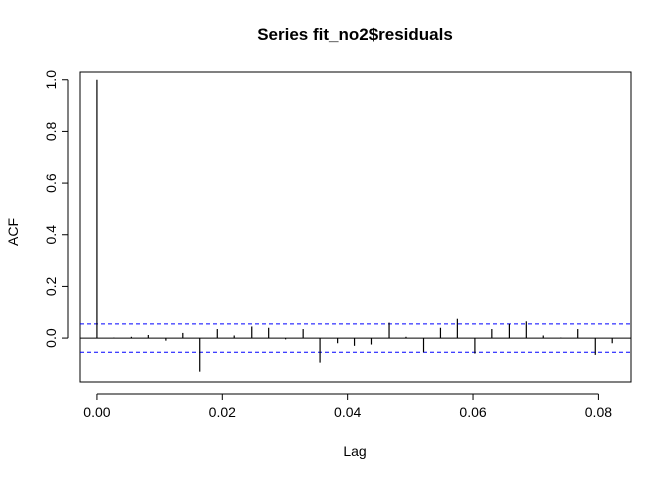 This screenshot has height=480, width=672. I want to click on y-tick-label-4: 0.8, so click(51, 131).